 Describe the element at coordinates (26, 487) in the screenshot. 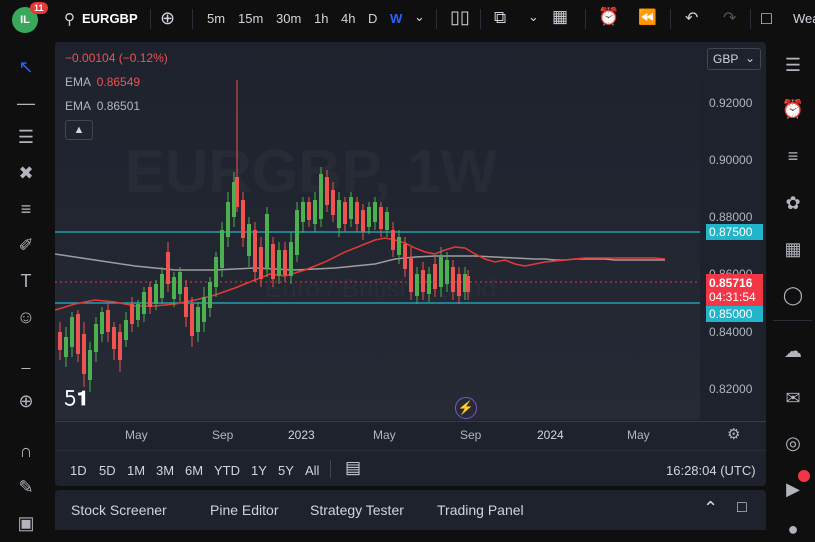

I see `lock-pencil-icon: ✎` at that location.